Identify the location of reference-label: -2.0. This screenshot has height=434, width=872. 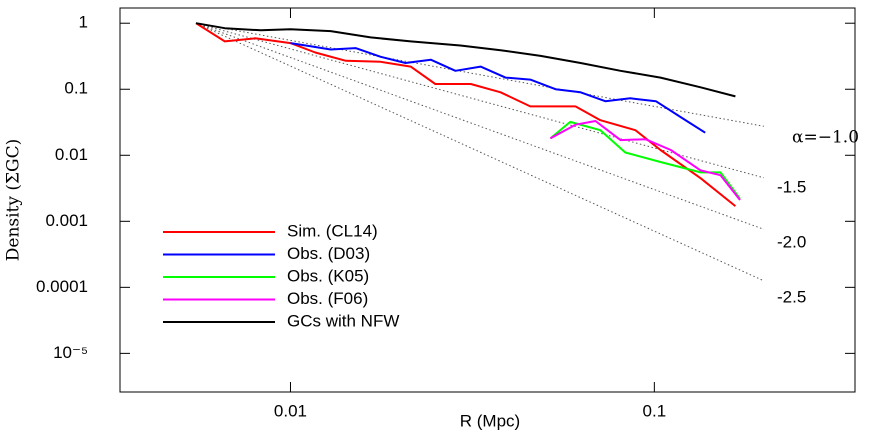
(791, 241).